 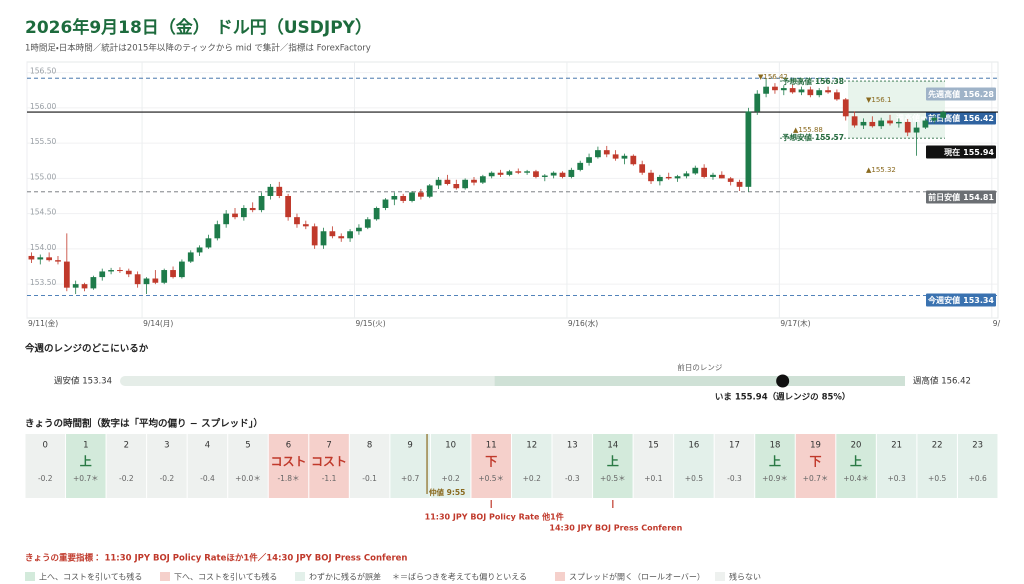 I want to click on annotation-value: 156.1, so click(x=881, y=100).